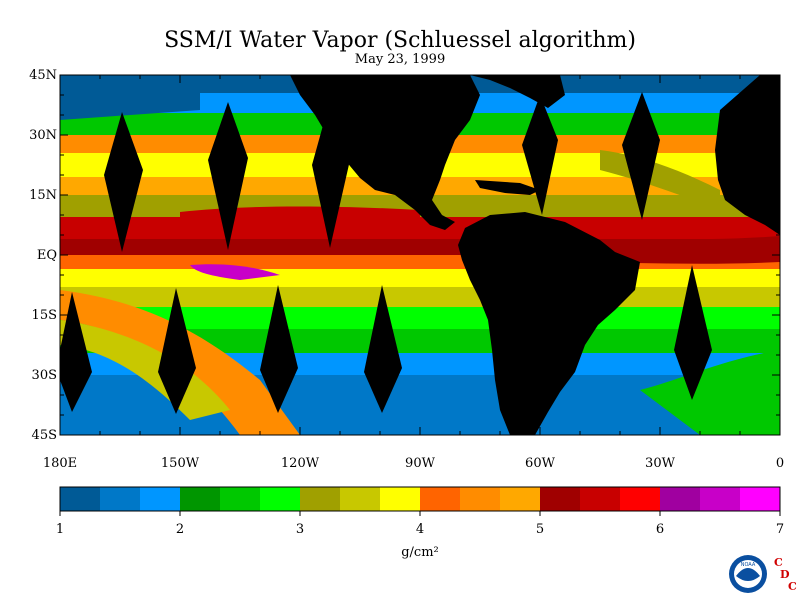 This screenshot has width=800, height=600. I want to click on colorbar-tick-label: 6, so click(660, 529).